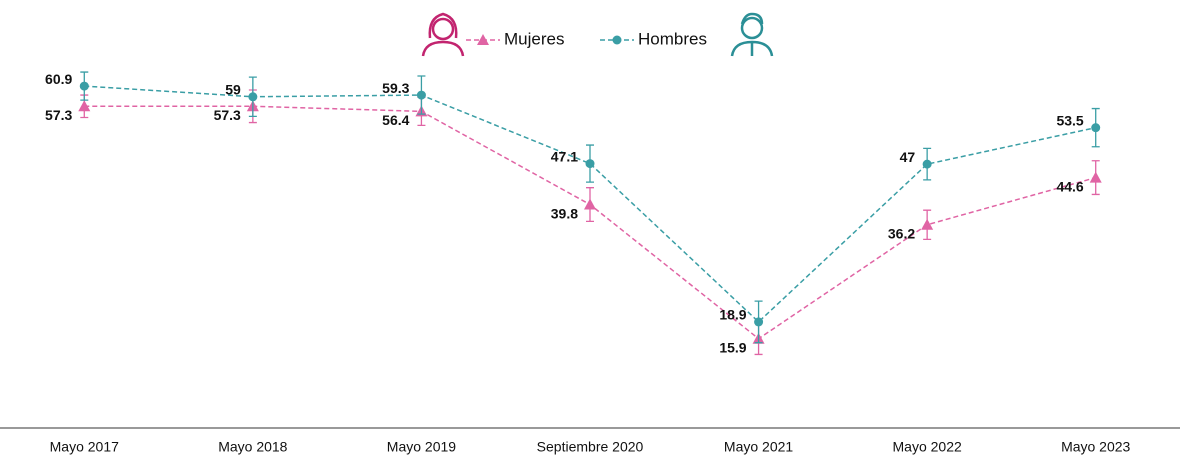 The height and width of the screenshot is (459, 1180). What do you see at coordinates (534, 38) in the screenshot?
I see `legend-label: Mujeres` at bounding box center [534, 38].